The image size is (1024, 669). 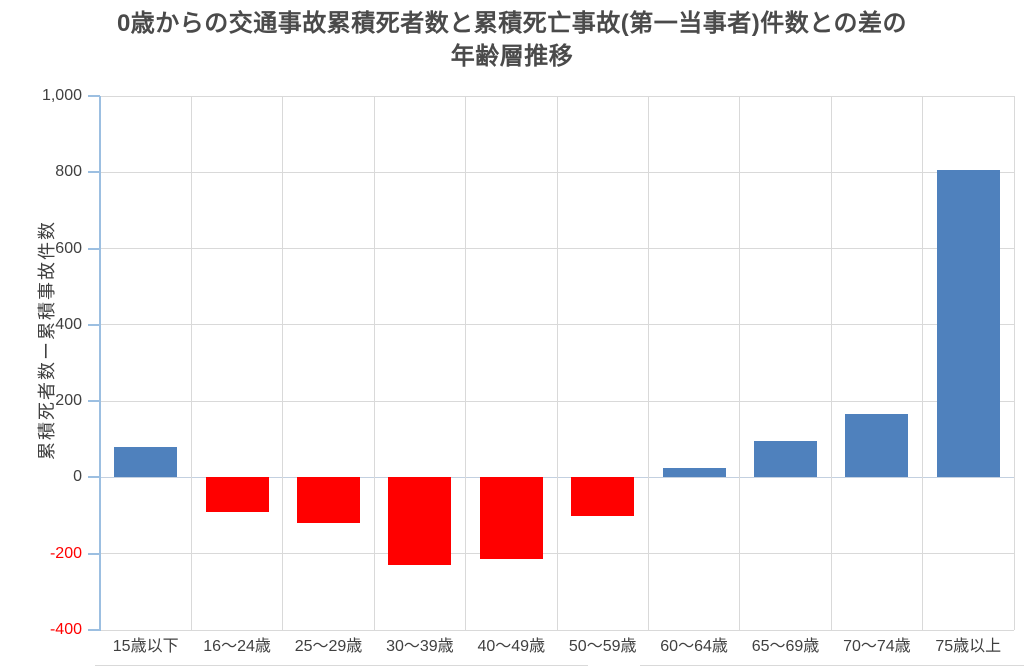 What do you see at coordinates (877, 446) in the screenshot?
I see `bar-70〜74歳` at bounding box center [877, 446].